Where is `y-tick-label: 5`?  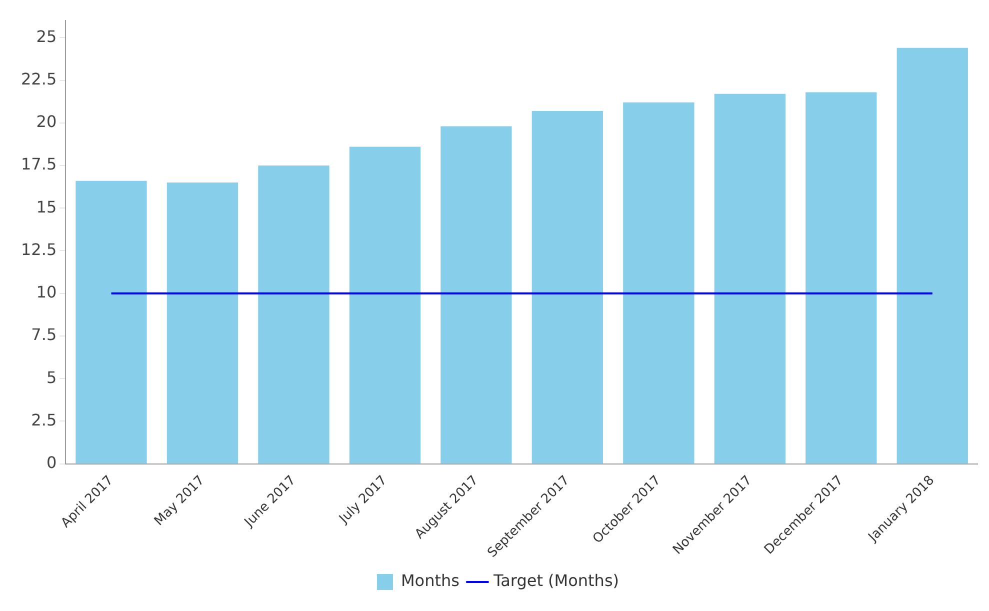
y-tick-label: 5 is located at coordinates (51, 377).